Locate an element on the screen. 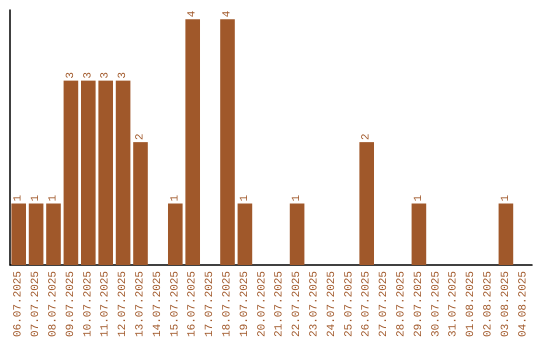 The width and height of the screenshot is (540, 340). x-tick-label: 09.07.2025 is located at coordinates (70, 304).